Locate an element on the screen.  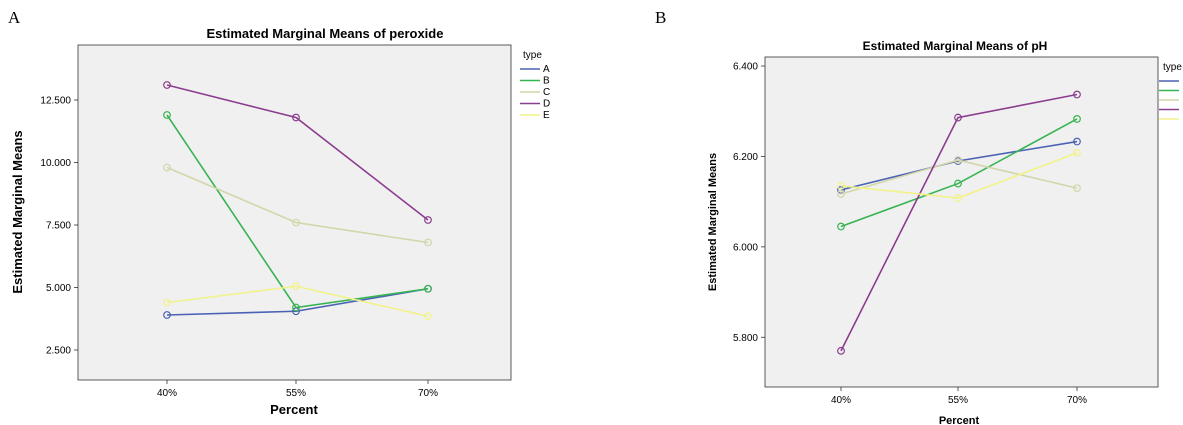
y-tick-label: 5.800 is located at coordinates (745, 338).